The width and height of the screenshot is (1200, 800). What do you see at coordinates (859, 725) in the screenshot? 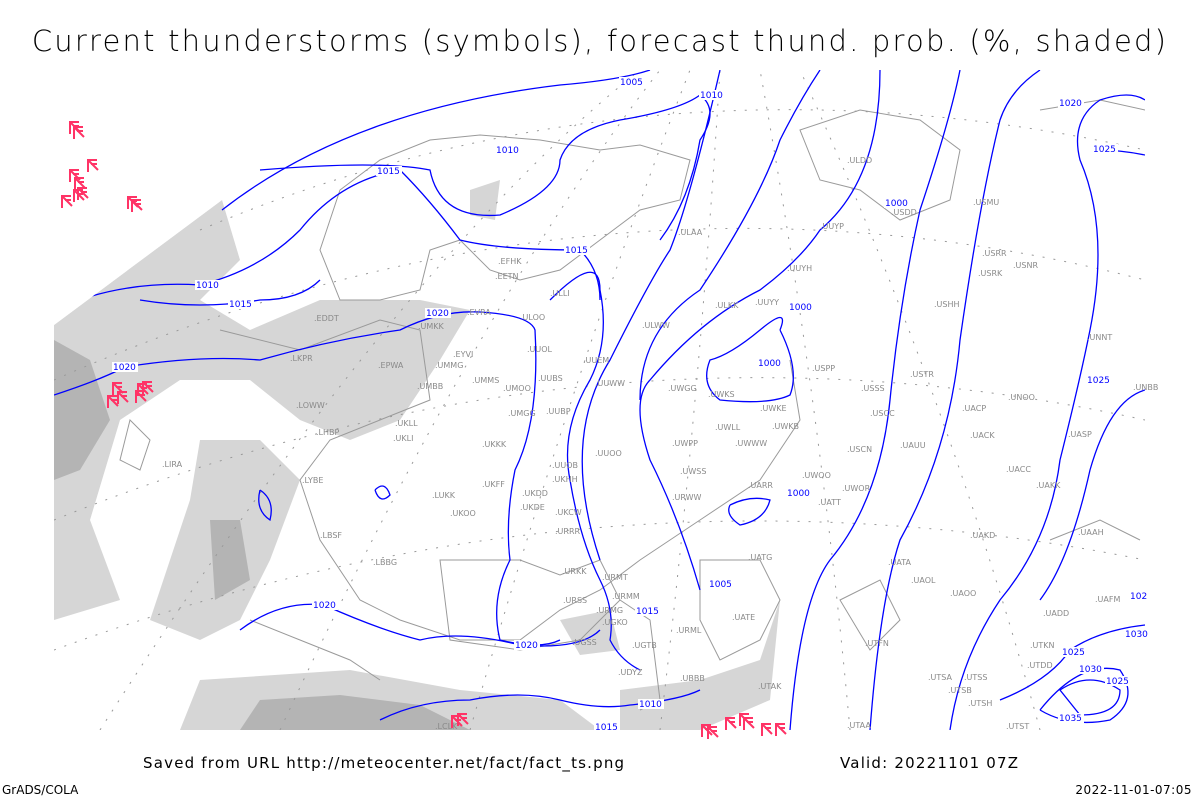
I see `station-label: .UTAA` at bounding box center [859, 725].